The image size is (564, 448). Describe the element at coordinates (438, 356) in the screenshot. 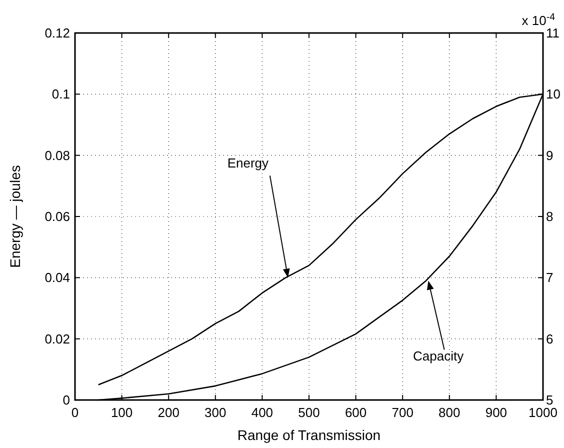

I see `annotation: Capacity` at that location.